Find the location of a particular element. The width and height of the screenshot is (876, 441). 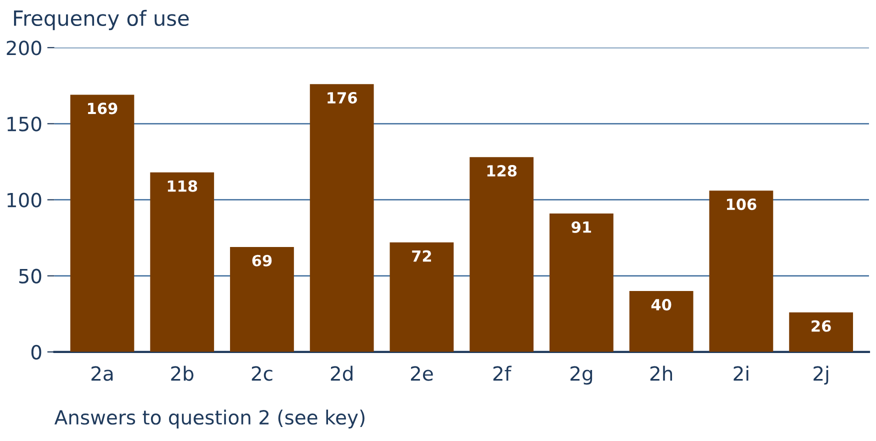

x-axis-title: Answers to question 2 (see key) is located at coordinates (209, 419).